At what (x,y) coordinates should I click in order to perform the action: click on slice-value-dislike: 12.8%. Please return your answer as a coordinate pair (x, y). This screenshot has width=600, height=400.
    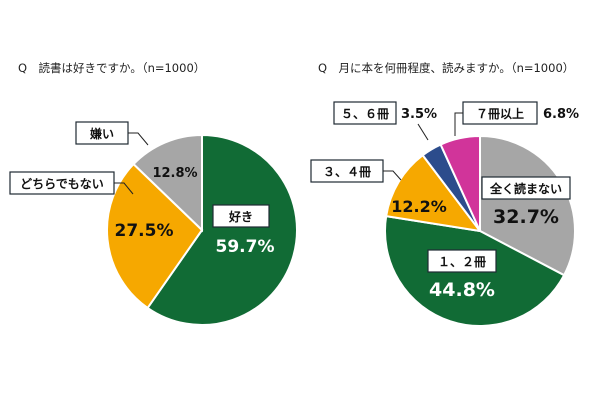
    Looking at the image, I should click on (174, 173).